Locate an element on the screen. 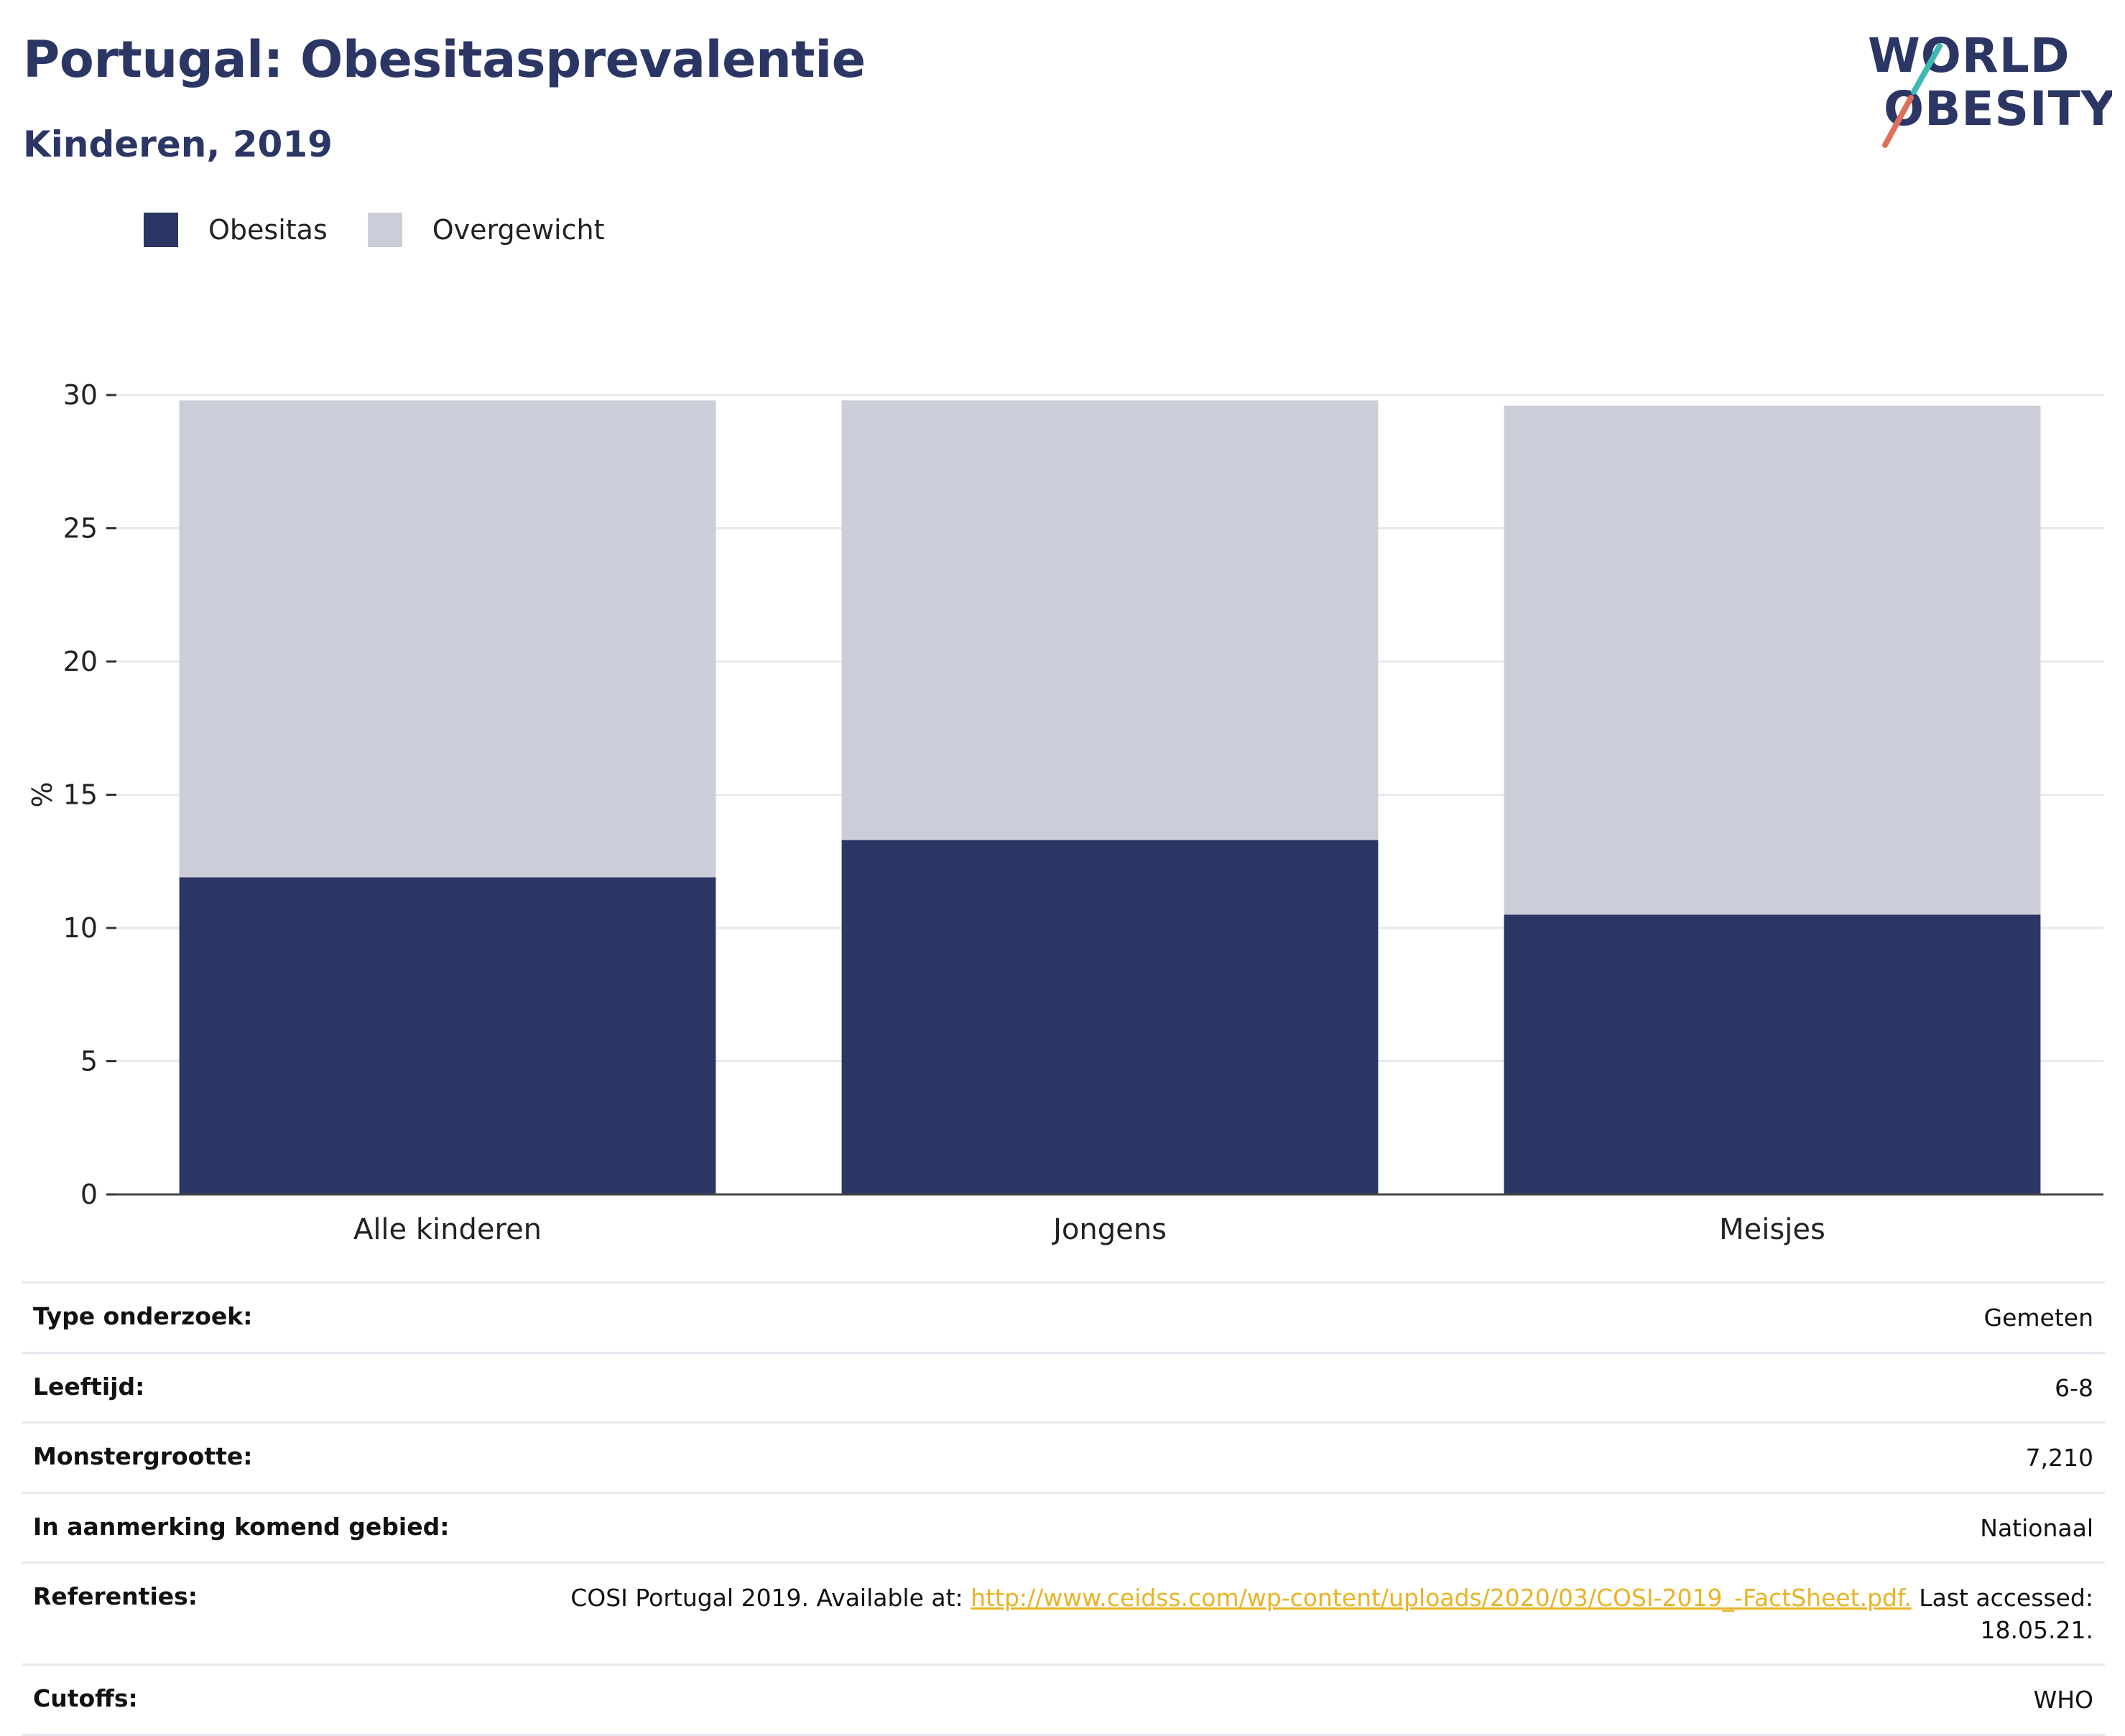 The width and height of the screenshot is (2125, 1736). x-category-label: Alle kinderen is located at coordinates (447, 1229).